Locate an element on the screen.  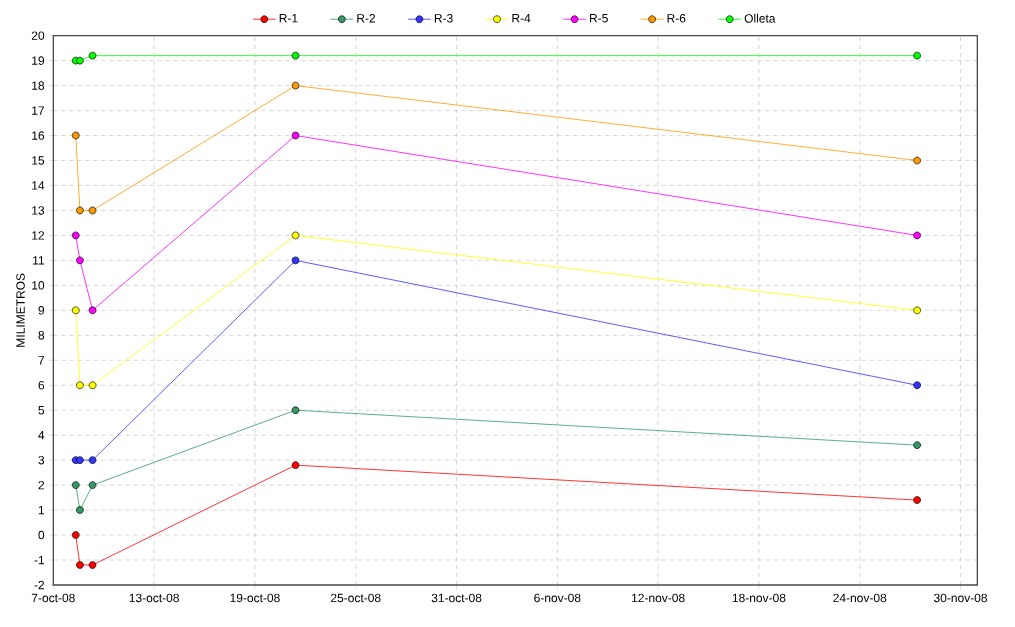
x-tick-label: 31-oct-08 is located at coordinates (456, 598).